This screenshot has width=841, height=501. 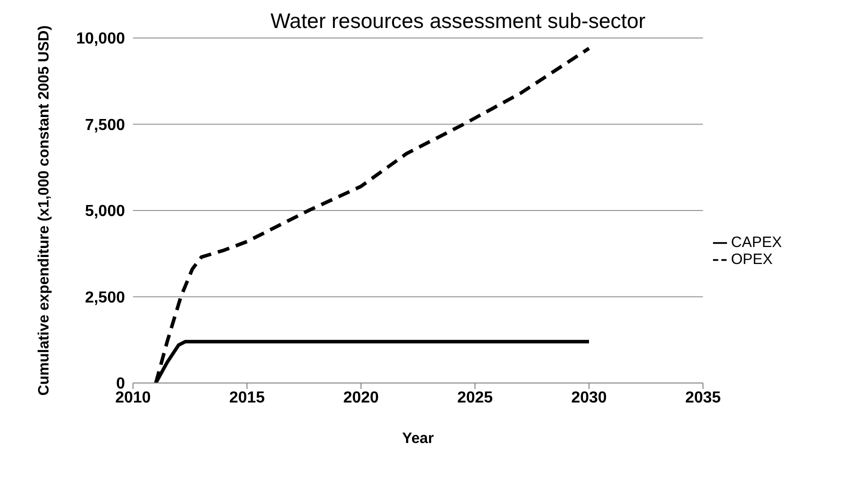 I want to click on x-tick-label: 2010, so click(x=133, y=397).